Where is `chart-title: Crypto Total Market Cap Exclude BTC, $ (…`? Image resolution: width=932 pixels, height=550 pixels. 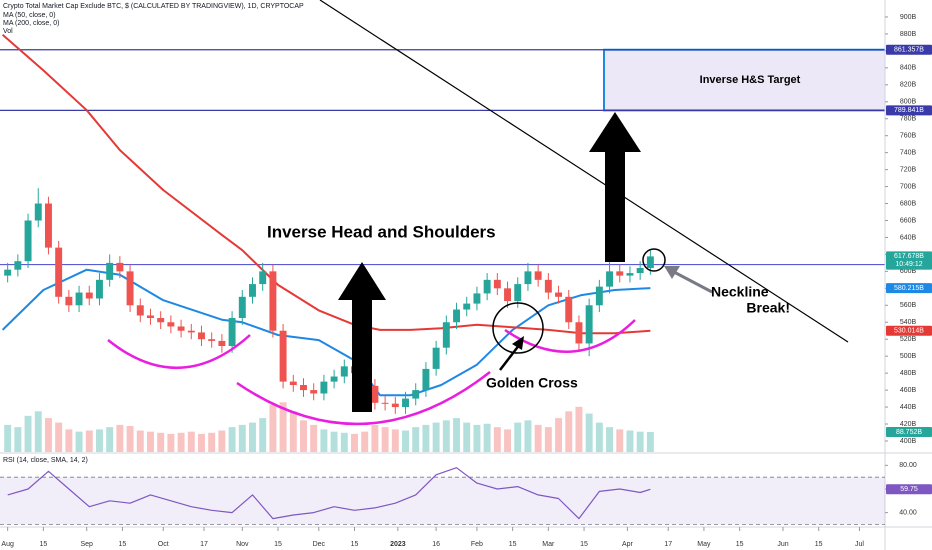 chart-title: Crypto Total Market Cap Exclude BTC, $ (… is located at coordinates (153, 6).